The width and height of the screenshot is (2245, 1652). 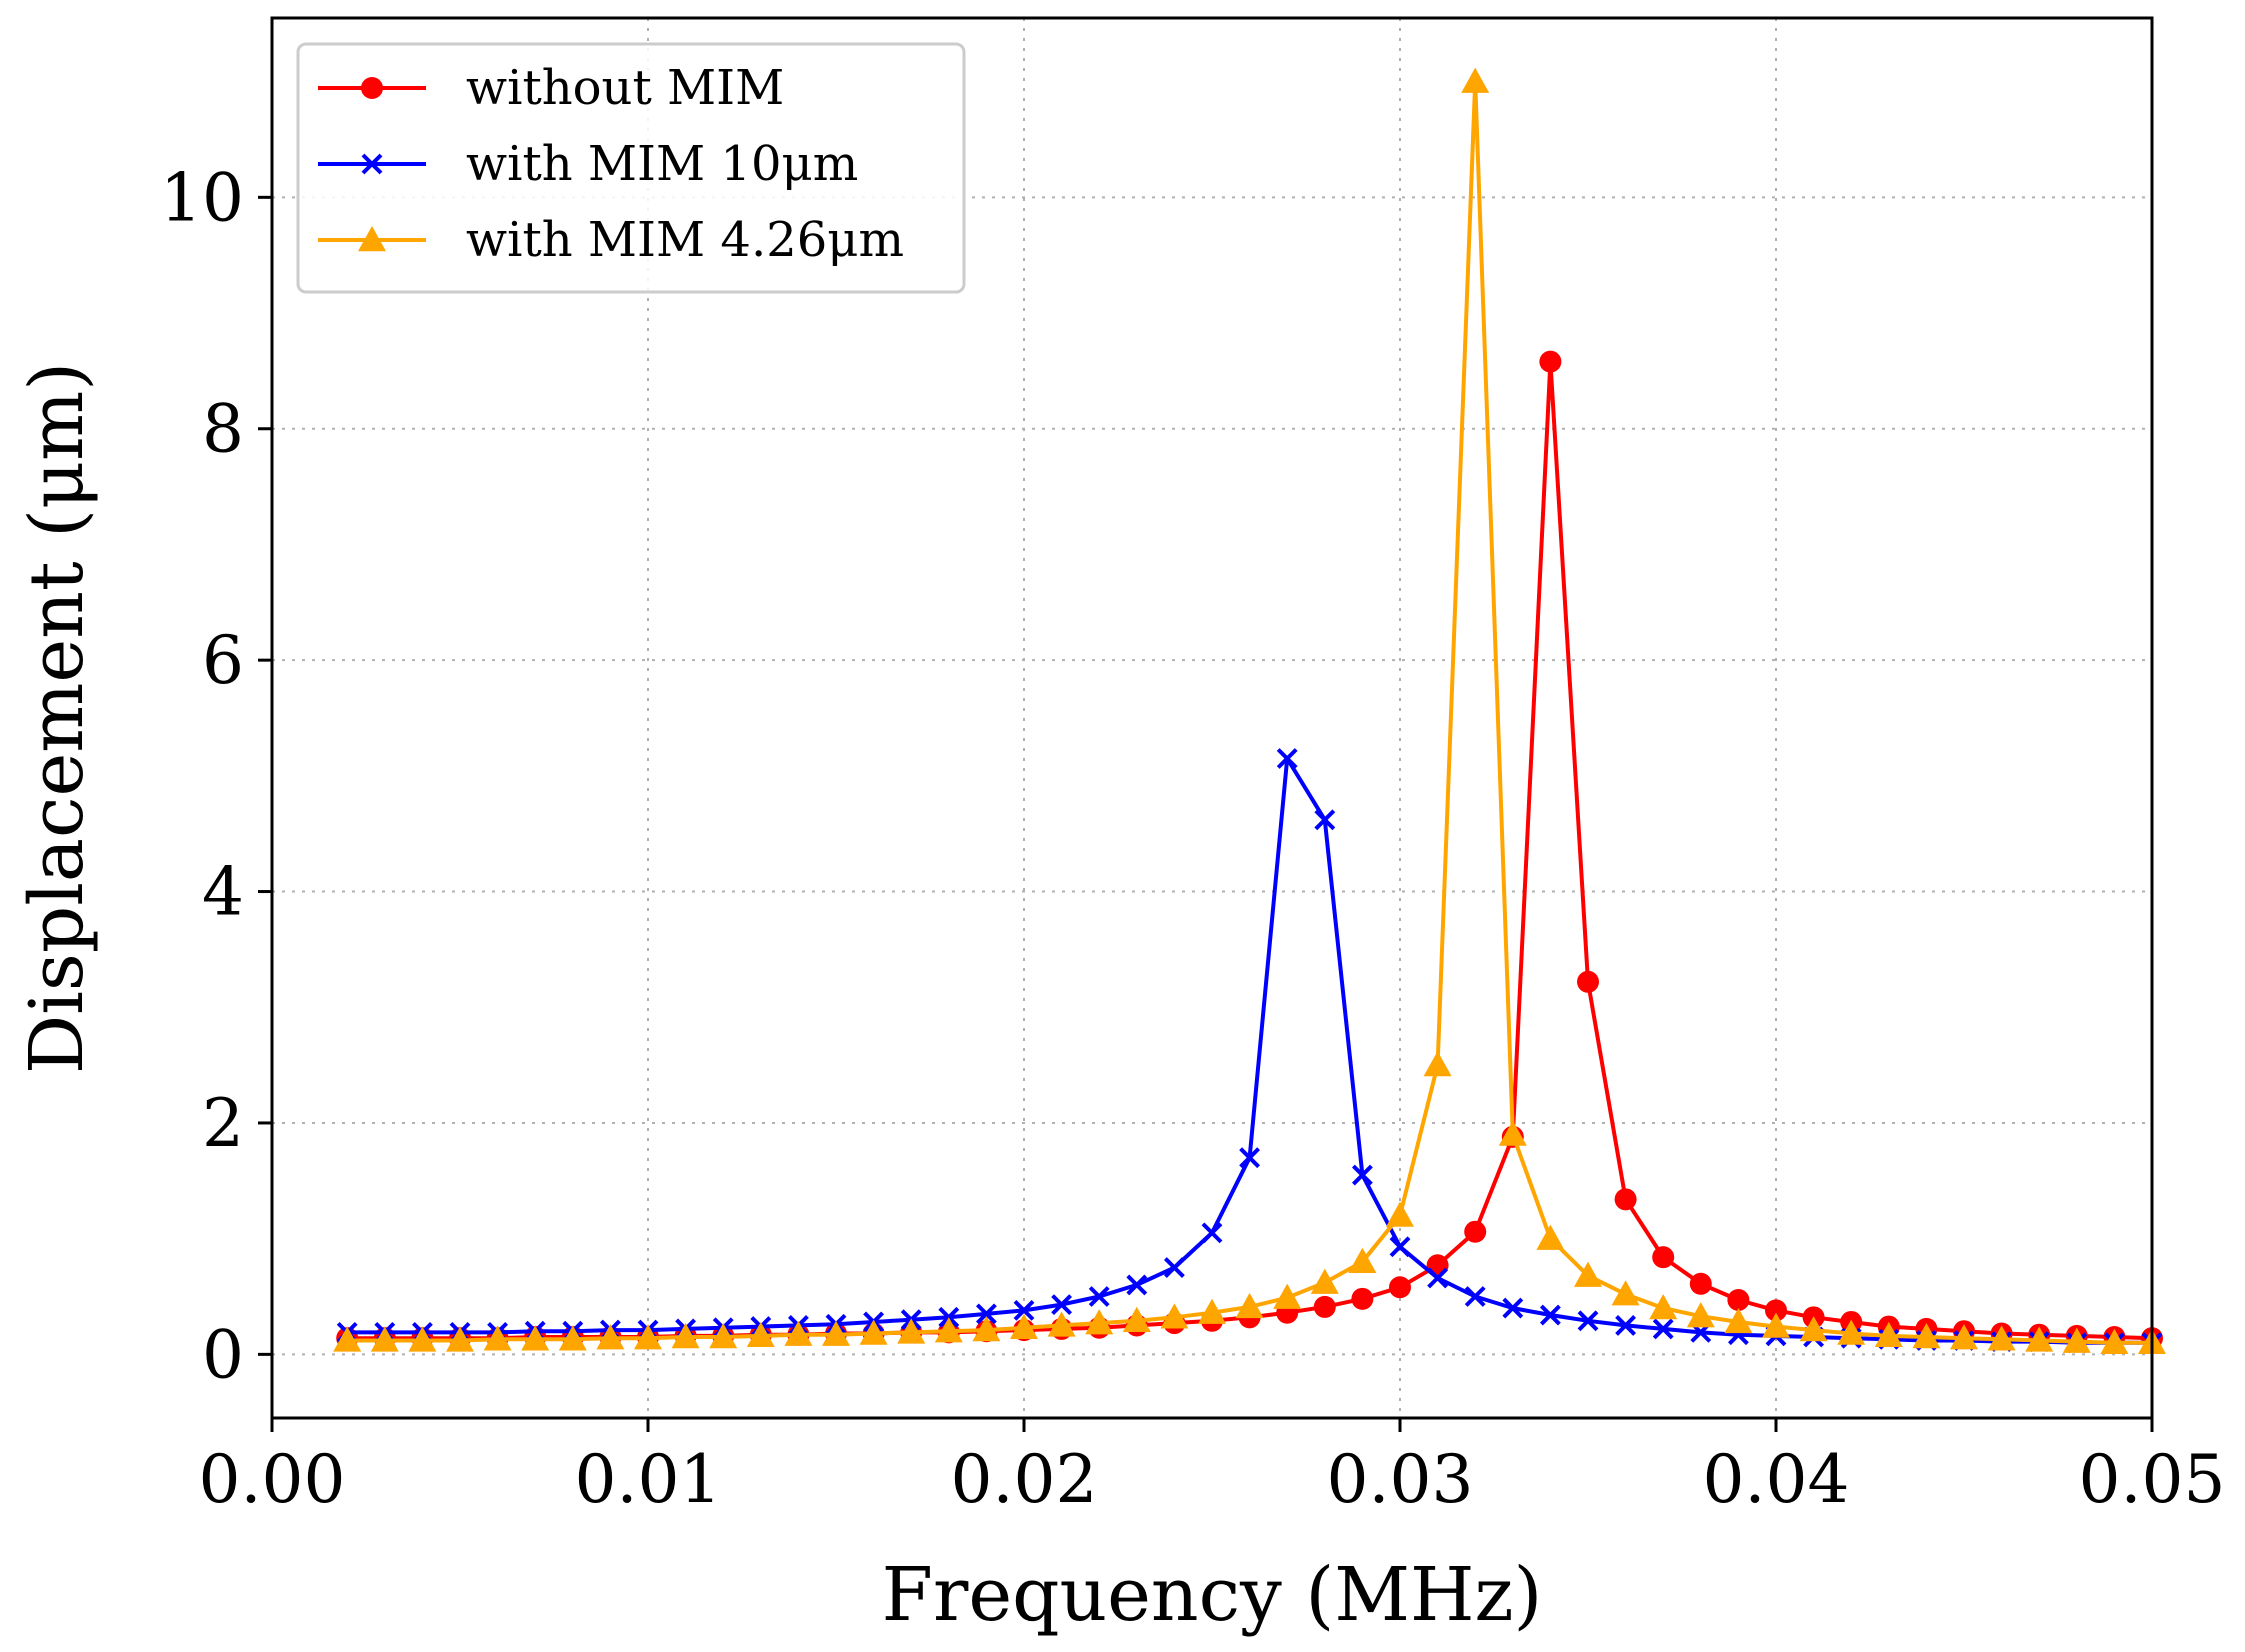 What do you see at coordinates (1400, 1479) in the screenshot?
I see `x-tick-label: 0.03` at bounding box center [1400, 1479].